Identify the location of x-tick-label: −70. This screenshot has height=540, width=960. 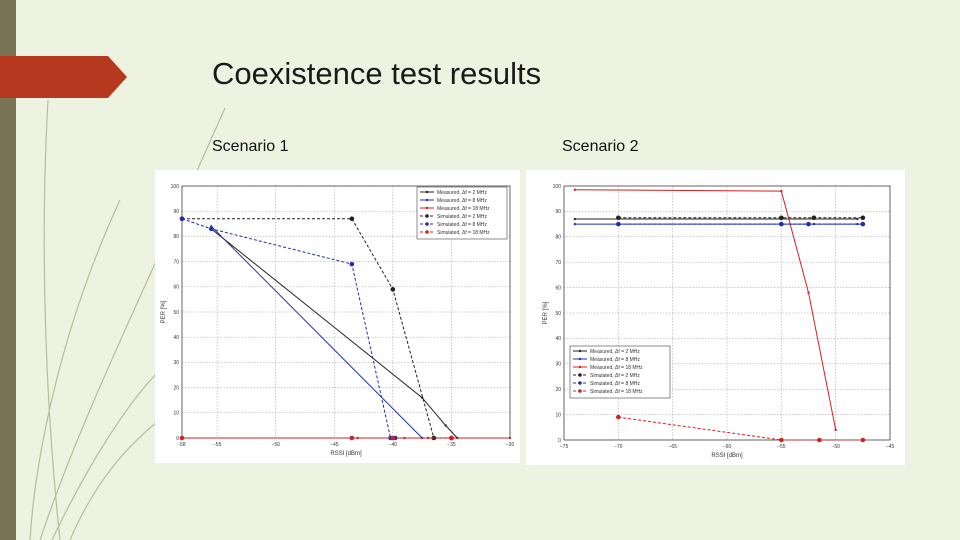
(618, 447).